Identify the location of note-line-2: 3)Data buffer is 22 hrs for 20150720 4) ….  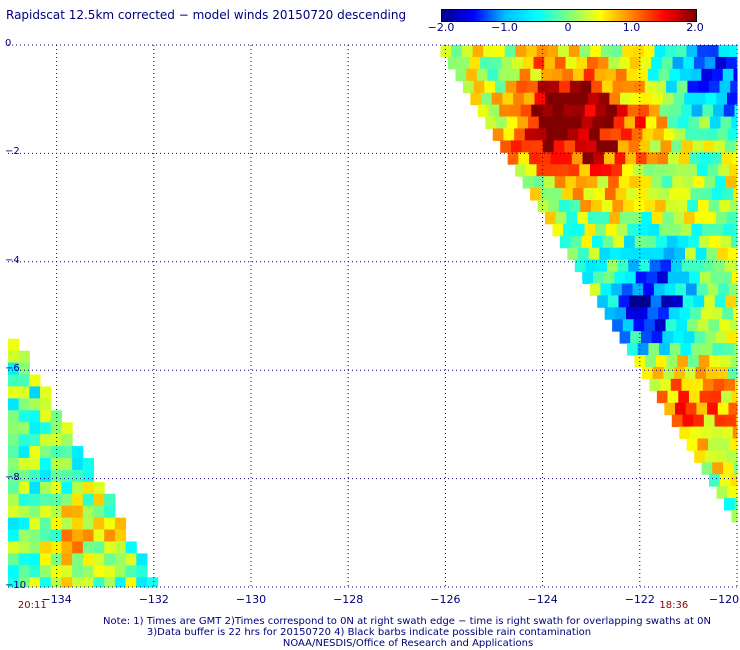
(369, 632).